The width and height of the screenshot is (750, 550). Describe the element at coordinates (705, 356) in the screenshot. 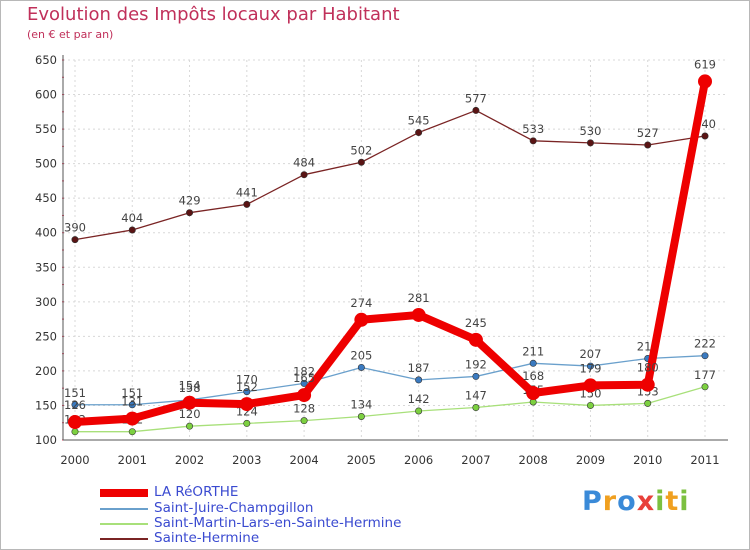

I see `point-saint-juire-champgillon-2011` at that location.